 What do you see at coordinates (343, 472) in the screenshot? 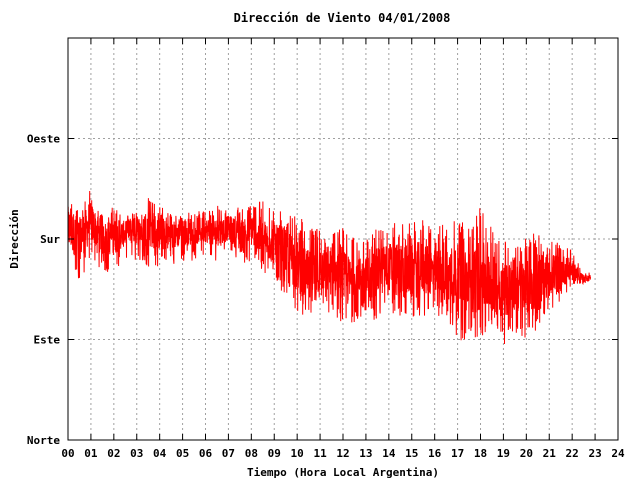
I see `x-axis-label: Tiempo (Hora Local Argentina)` at bounding box center [343, 472].